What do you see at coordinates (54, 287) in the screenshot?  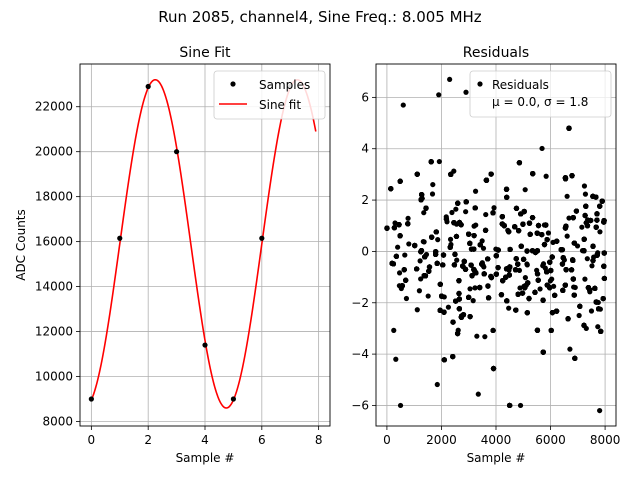 I see `sine-fit-ytick-label: 14000` at bounding box center [54, 287].